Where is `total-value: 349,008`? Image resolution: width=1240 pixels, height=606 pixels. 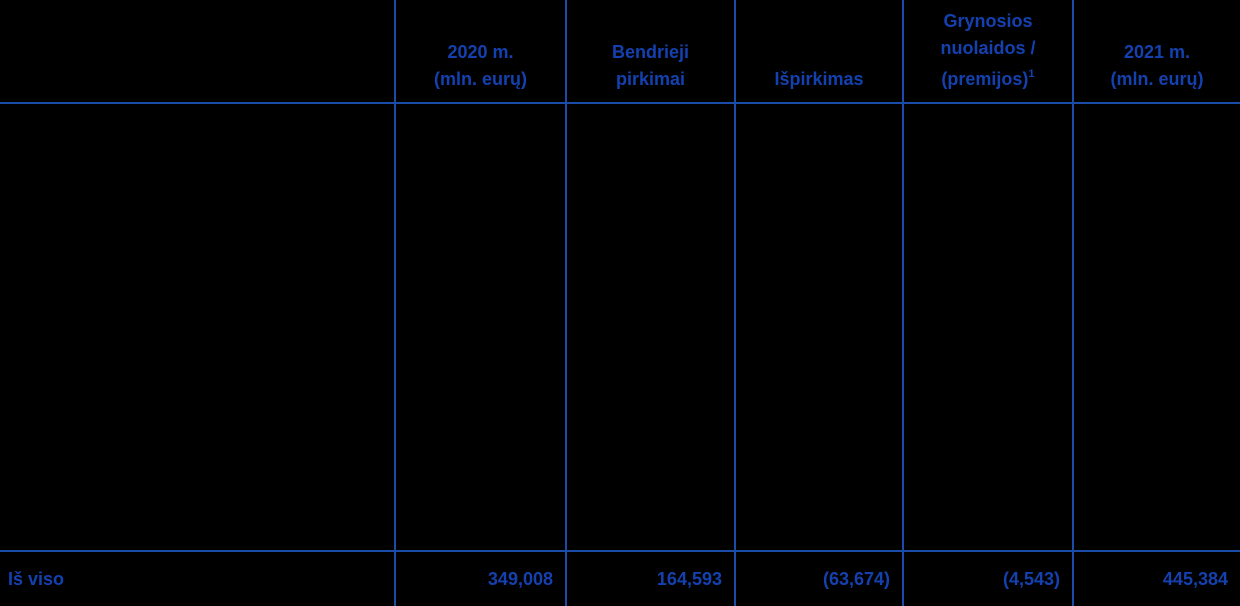
total-value: 349,008 is located at coordinates (520, 578).